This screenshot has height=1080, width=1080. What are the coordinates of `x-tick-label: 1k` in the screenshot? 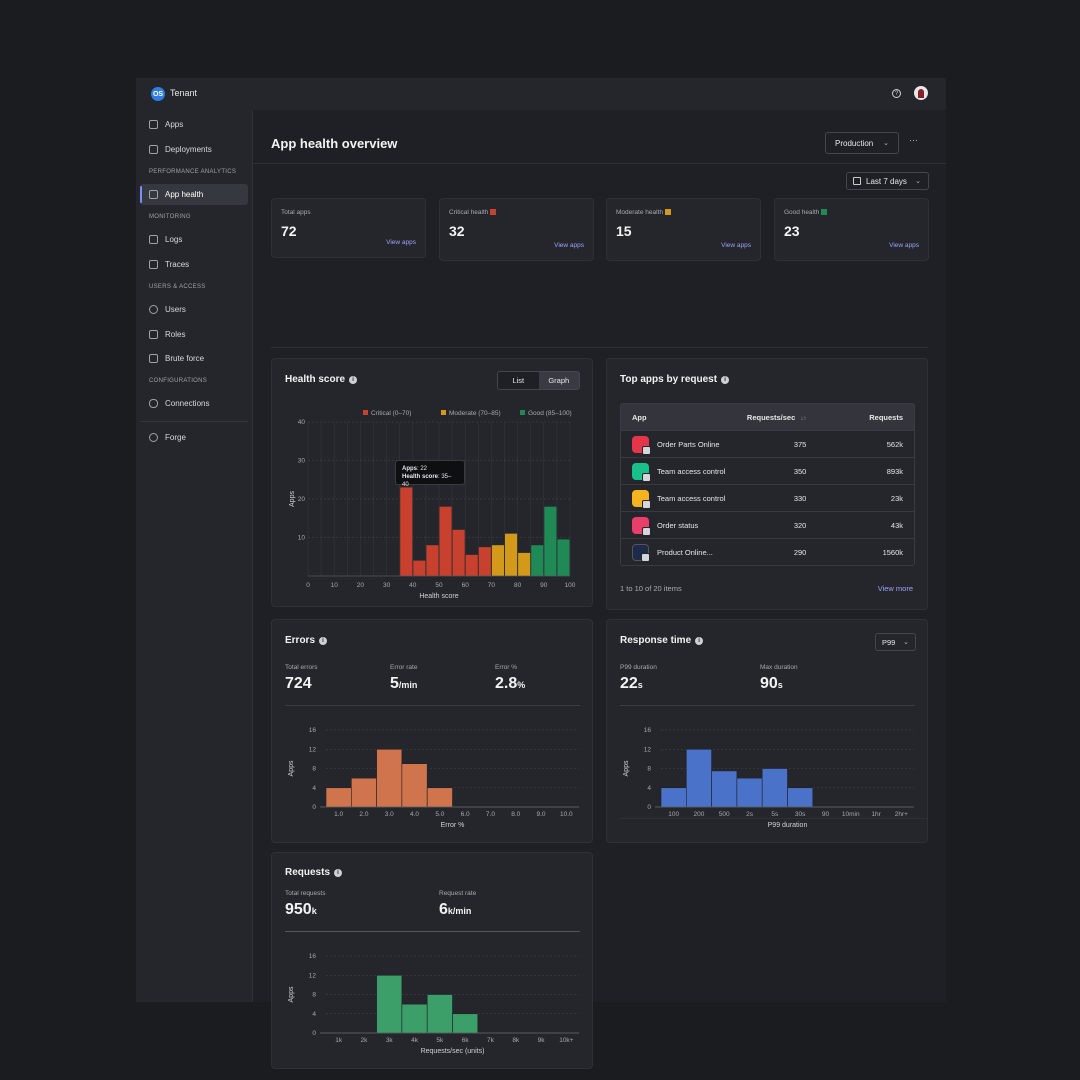 It's located at (339, 1040).